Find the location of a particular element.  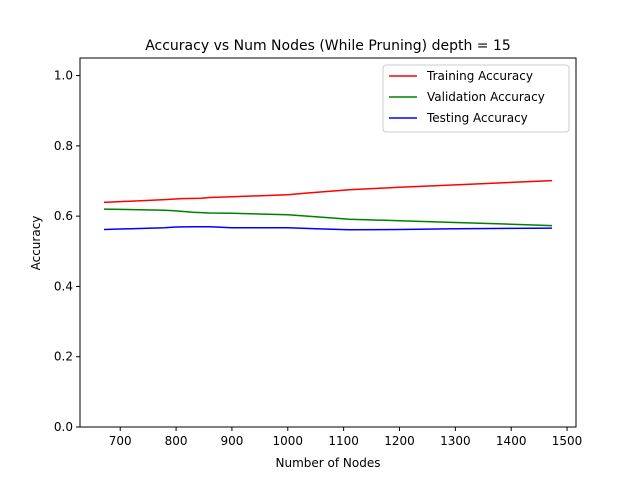

y-axis: 0.0 0.2 0.4 0.6 0.8 1.0 is located at coordinates (67, 251).